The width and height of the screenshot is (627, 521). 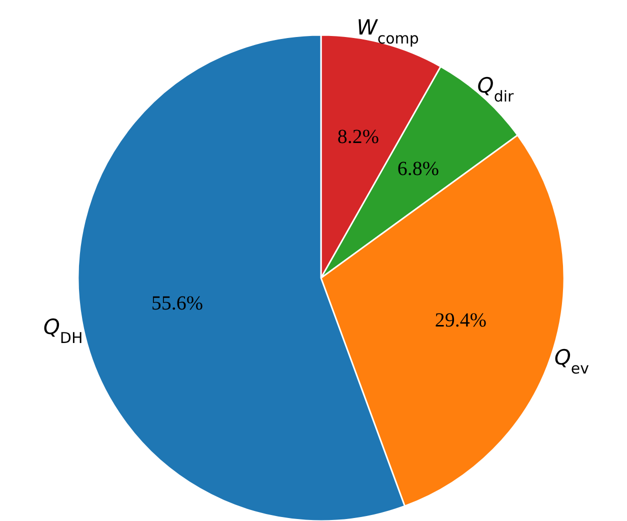 What do you see at coordinates (418, 169) in the screenshot?
I see `data-label: 6.8%` at bounding box center [418, 169].